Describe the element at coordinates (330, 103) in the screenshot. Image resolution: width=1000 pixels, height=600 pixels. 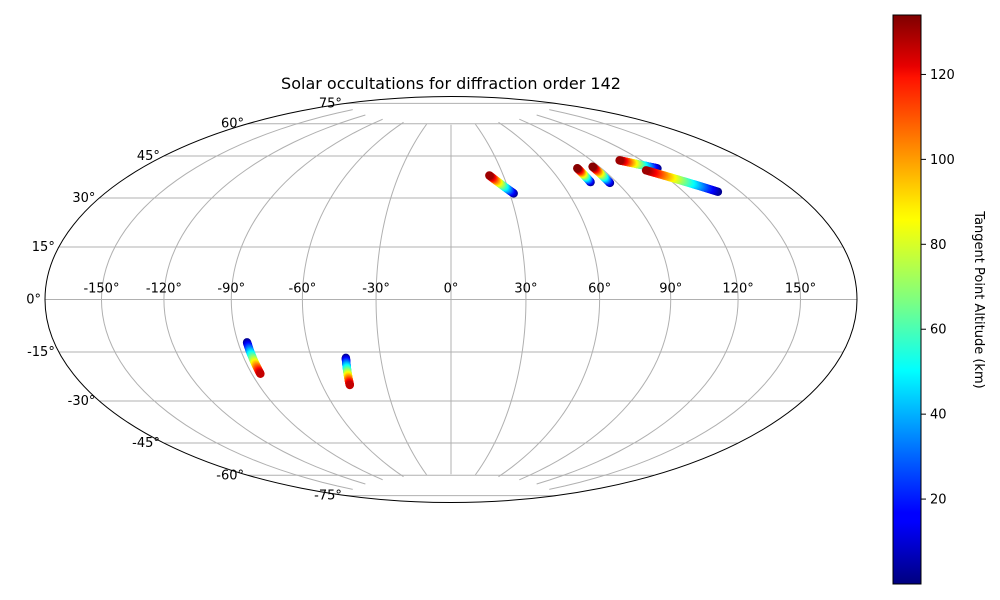
I see `latitude-tick-label: 75°` at that location.